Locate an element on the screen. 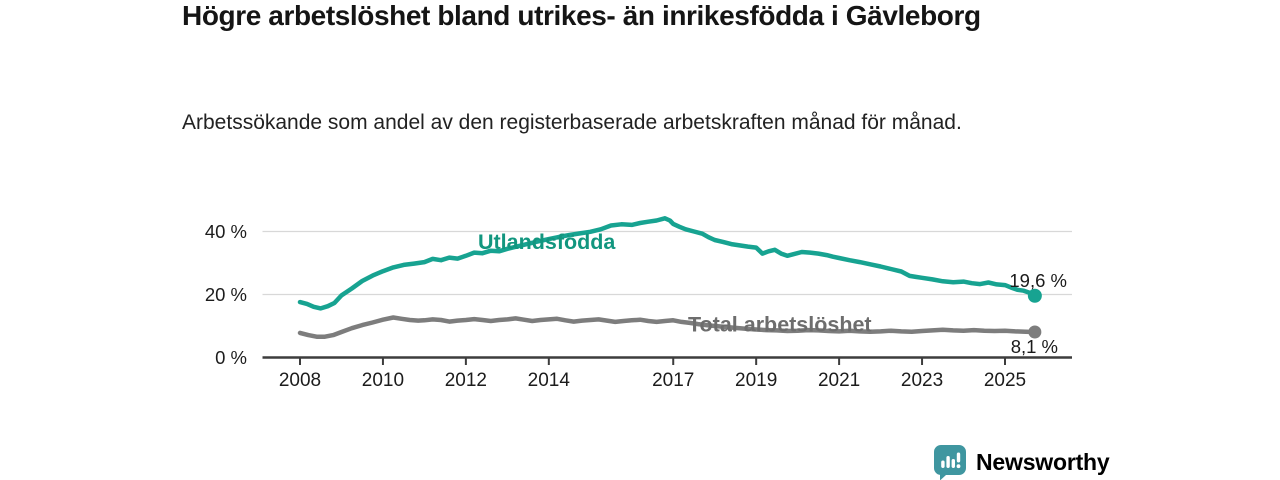  x-tick-label: 2014 is located at coordinates (549, 380).